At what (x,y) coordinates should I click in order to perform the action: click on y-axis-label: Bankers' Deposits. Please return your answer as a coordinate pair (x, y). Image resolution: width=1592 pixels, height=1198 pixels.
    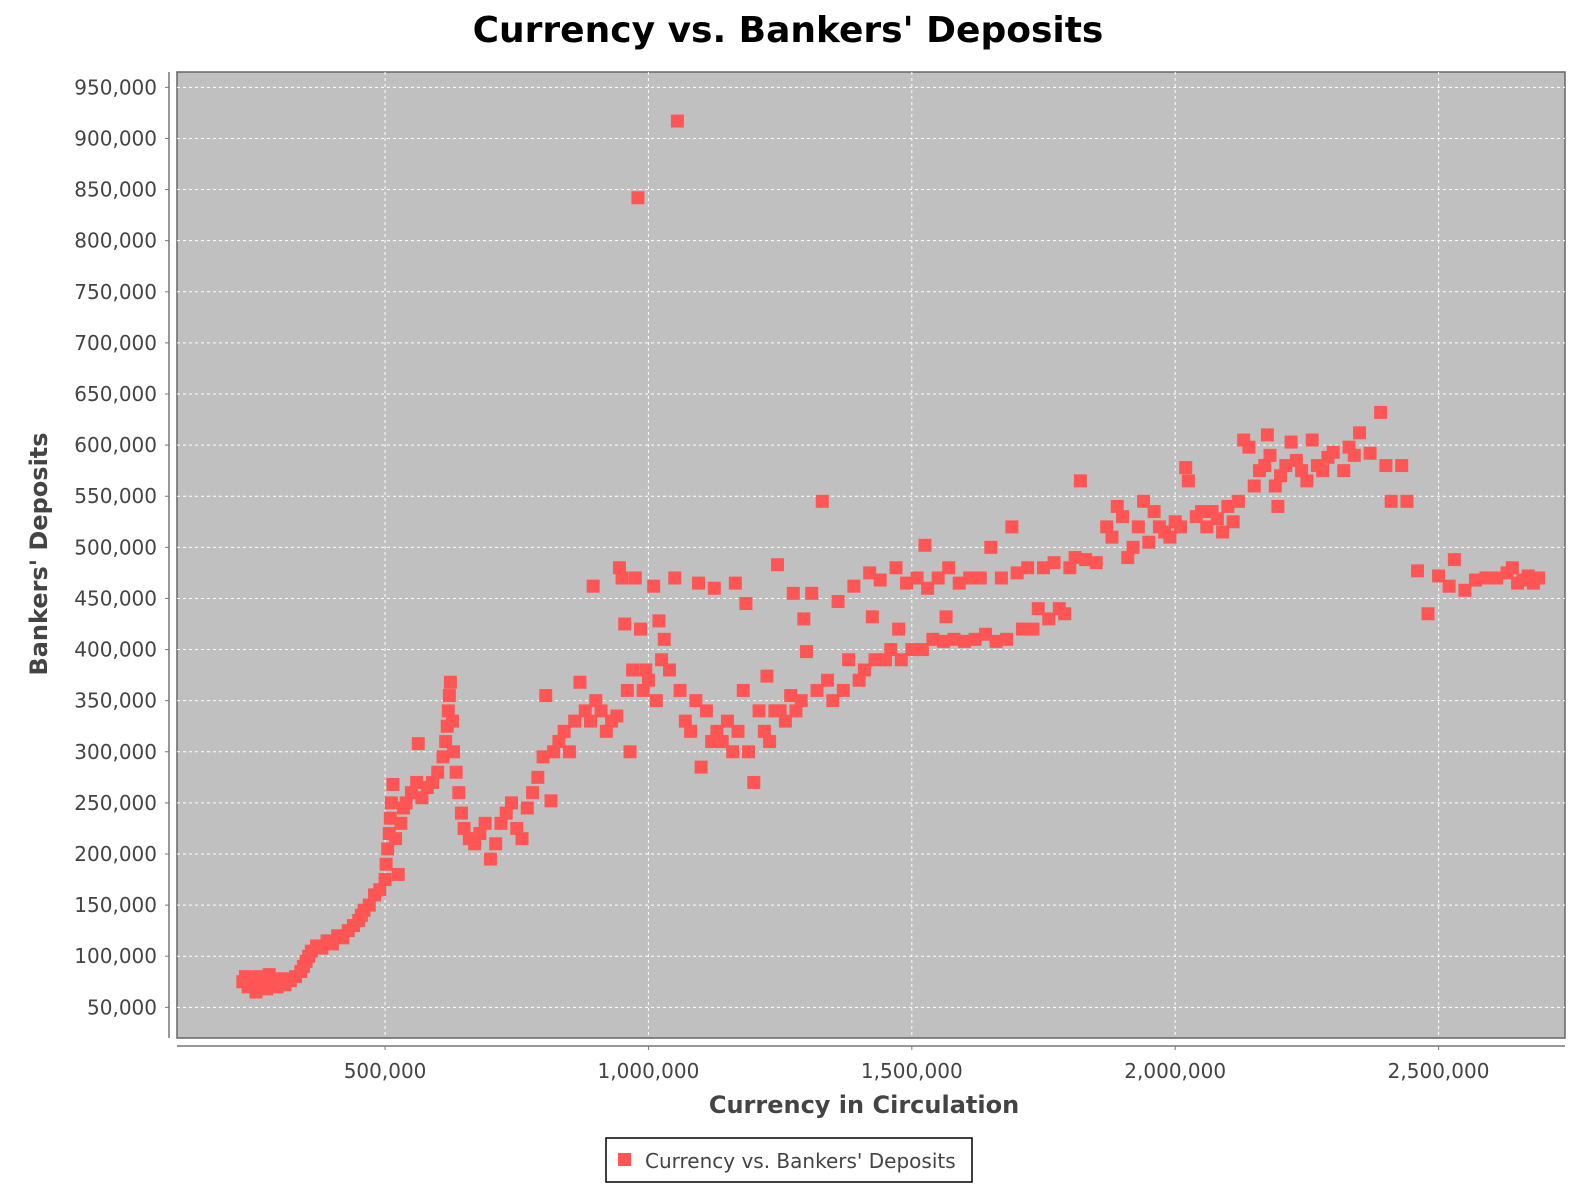
    Looking at the image, I should click on (39, 553).